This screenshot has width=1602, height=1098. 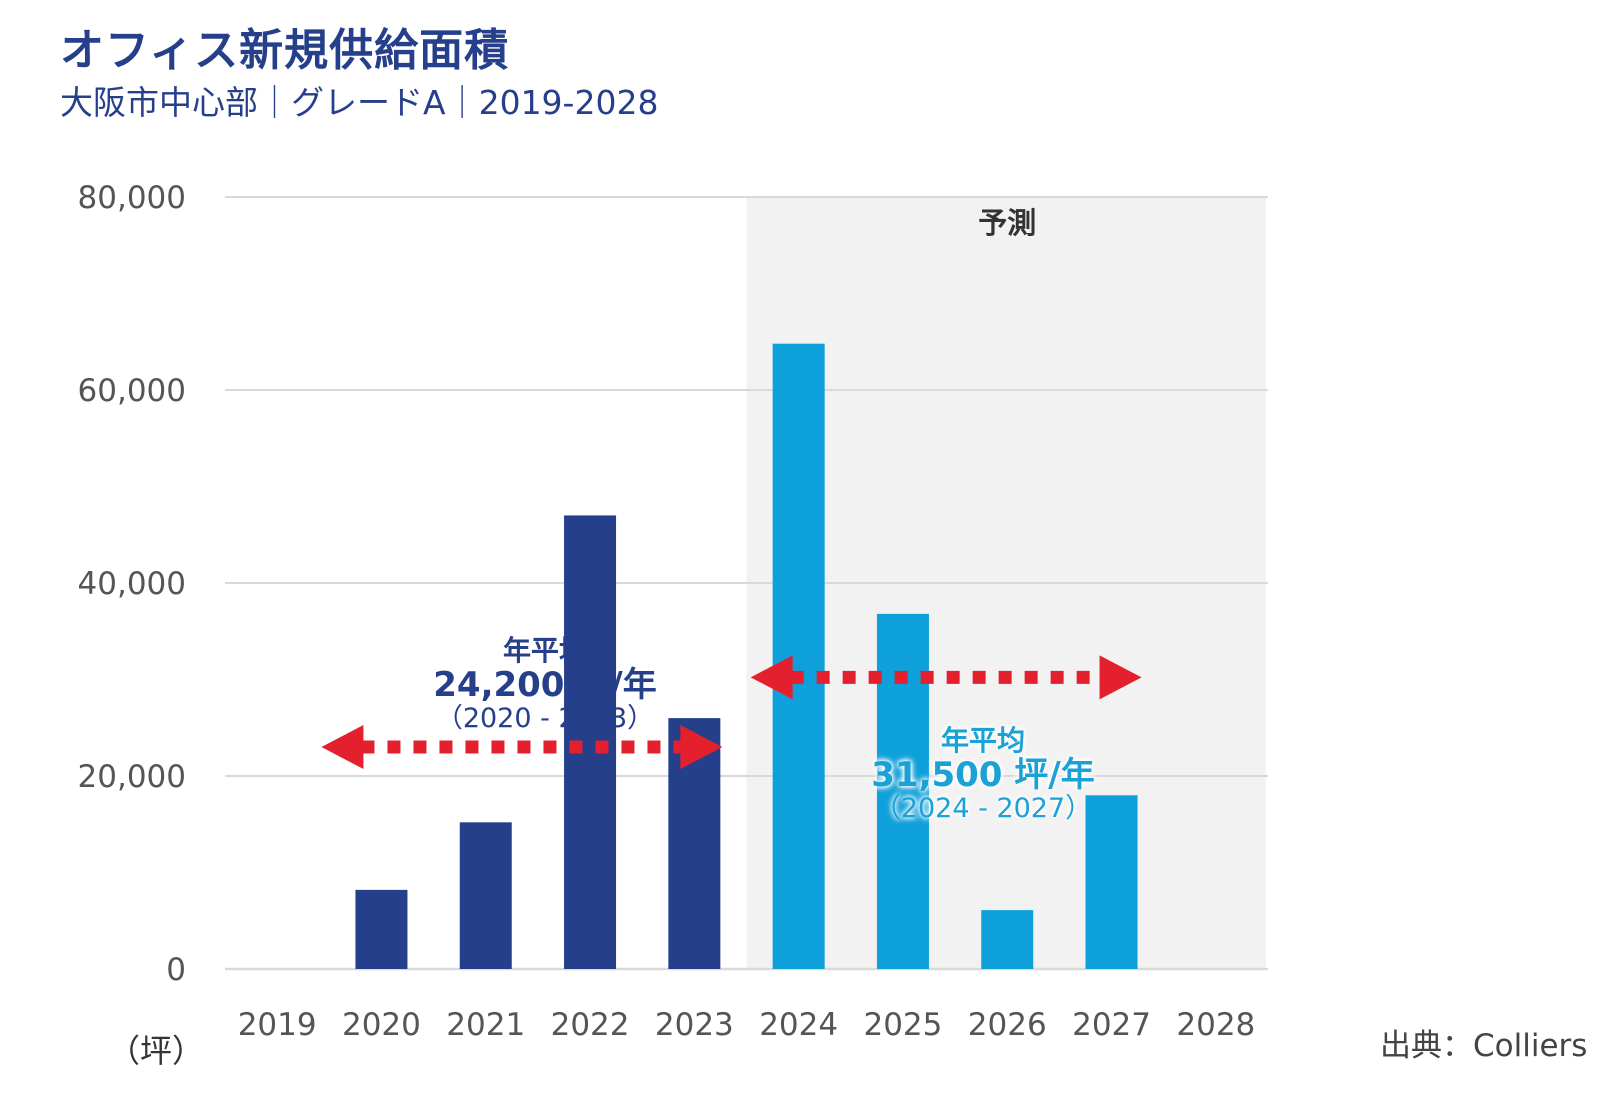 I want to click on chart-subtitle: 大阪市中心部｜グレードA｜2019-2028, so click(x=359, y=102).